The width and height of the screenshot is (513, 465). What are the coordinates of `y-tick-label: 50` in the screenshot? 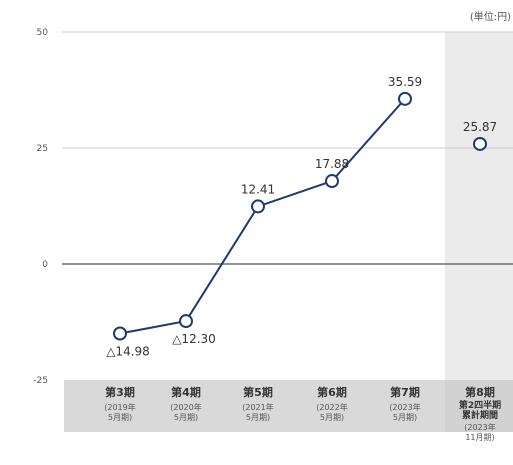 It's located at (43, 33).